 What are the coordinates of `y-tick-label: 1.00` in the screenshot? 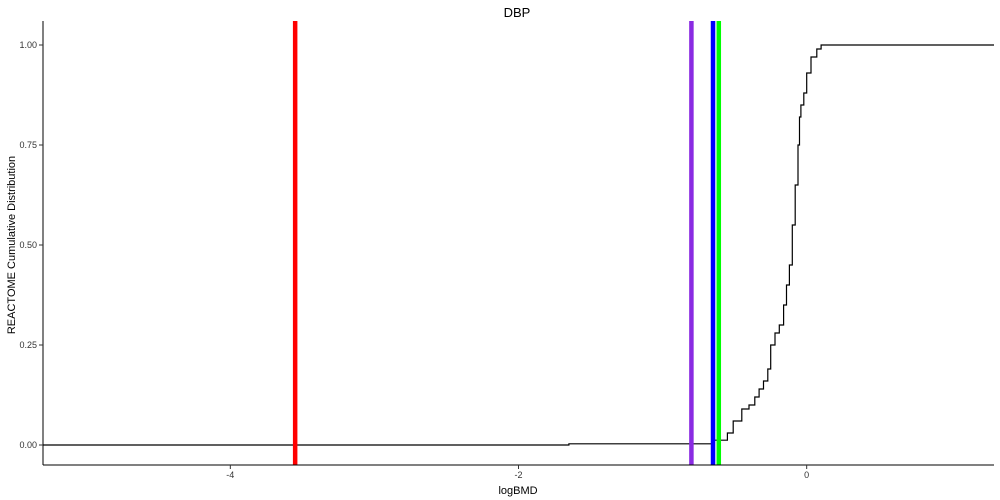 It's located at (28, 45).